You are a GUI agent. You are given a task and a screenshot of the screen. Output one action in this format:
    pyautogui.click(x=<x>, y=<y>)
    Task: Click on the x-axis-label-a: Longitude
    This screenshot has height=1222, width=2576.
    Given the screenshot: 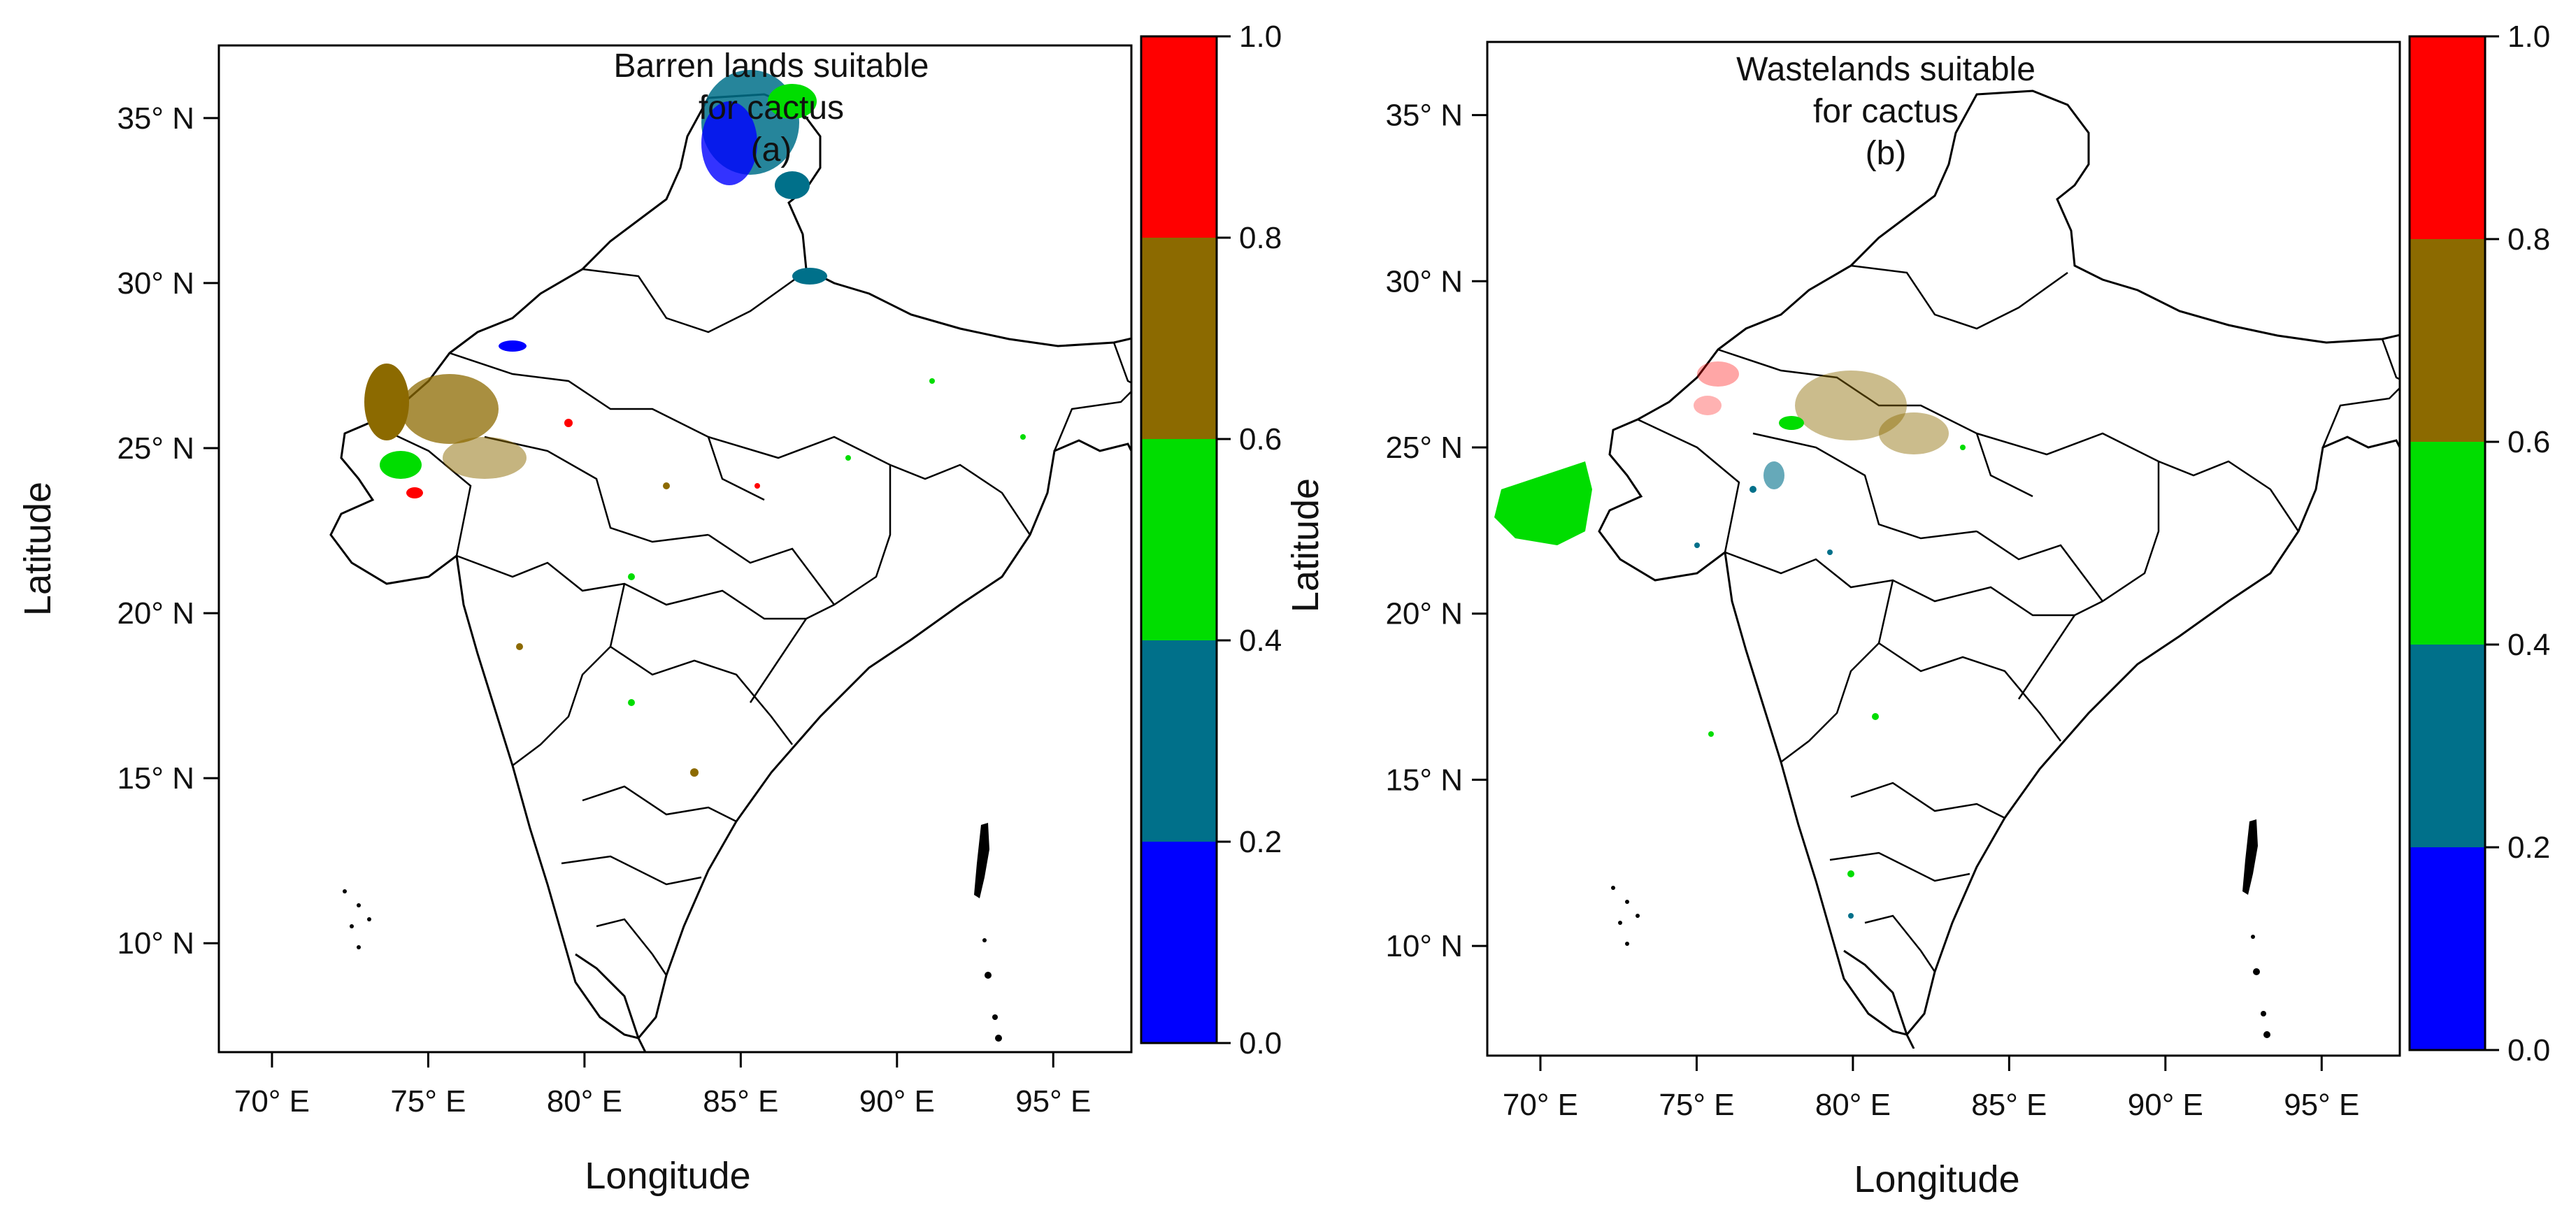 What is the action you would take?
    pyautogui.click(x=667, y=1176)
    